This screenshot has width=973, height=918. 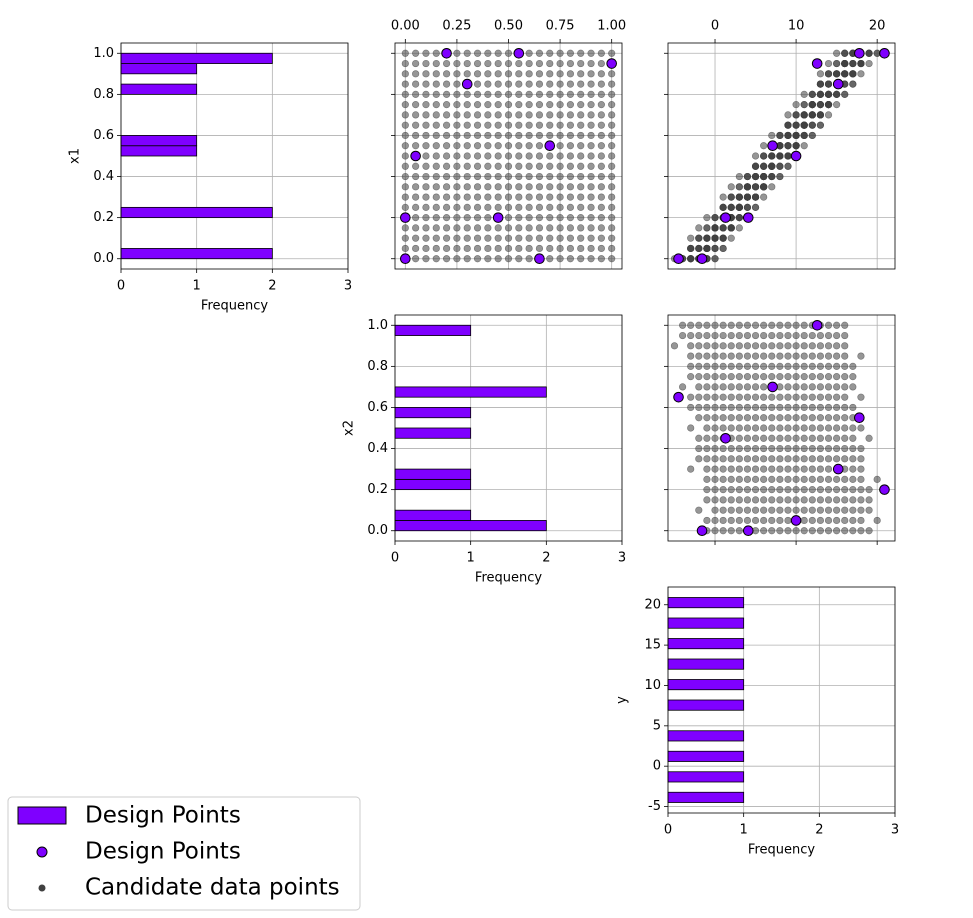 I want to click on hist-bar, so click(x=706, y=603).